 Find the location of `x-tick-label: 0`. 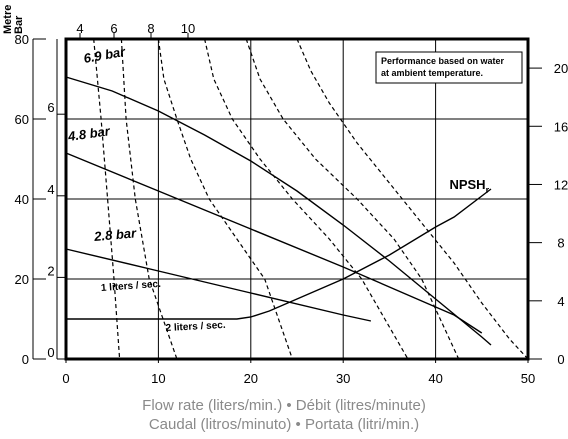

x-tick-label: 0 is located at coordinates (65, 378).